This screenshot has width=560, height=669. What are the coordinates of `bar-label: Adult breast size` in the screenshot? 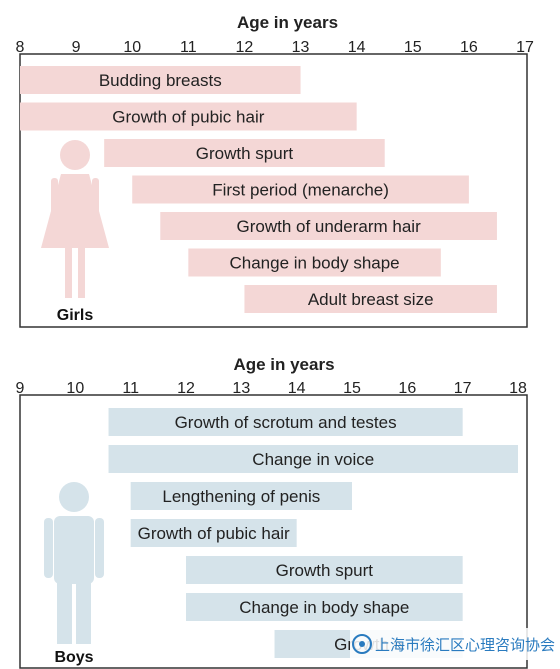 It's located at (371, 299).